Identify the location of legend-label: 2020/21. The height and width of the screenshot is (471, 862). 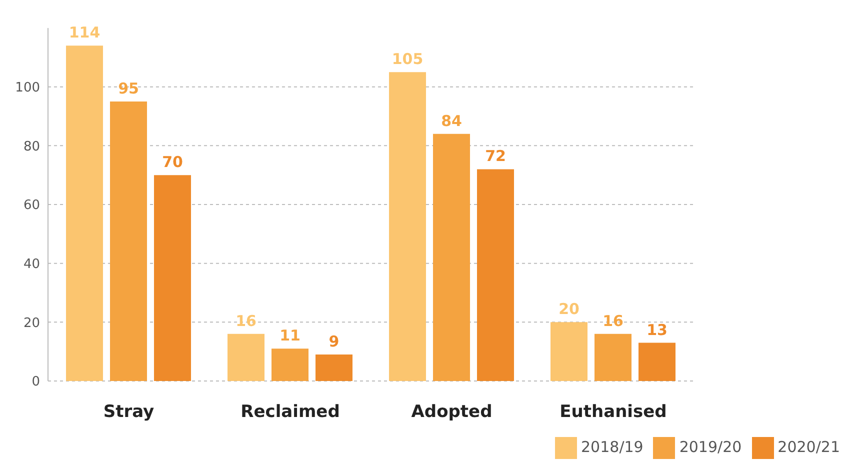
(809, 447).